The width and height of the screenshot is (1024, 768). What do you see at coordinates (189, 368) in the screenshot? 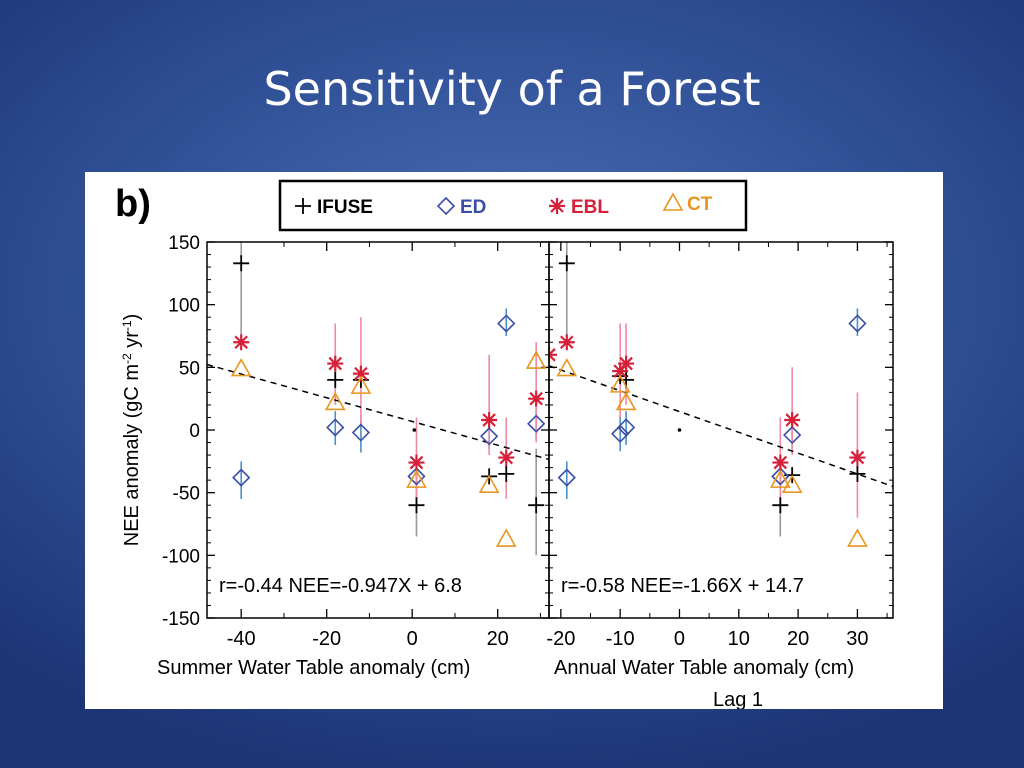
I see `y-tick-label: 50` at bounding box center [189, 368].